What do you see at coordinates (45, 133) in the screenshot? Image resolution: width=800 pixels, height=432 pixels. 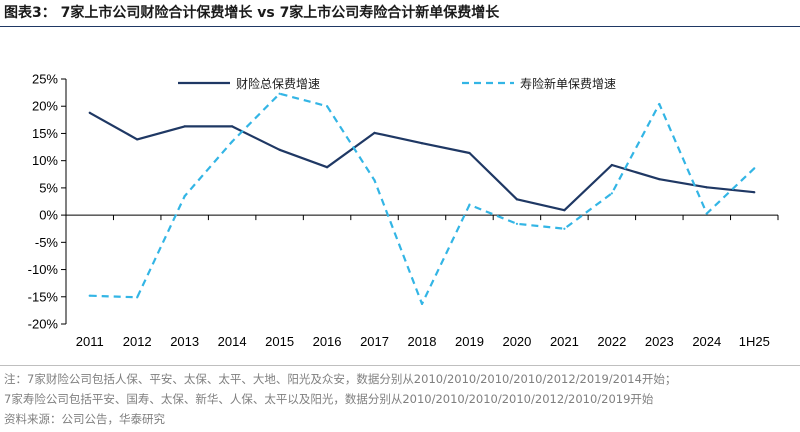 I see `y-tick-label: 15%` at bounding box center [45, 133].